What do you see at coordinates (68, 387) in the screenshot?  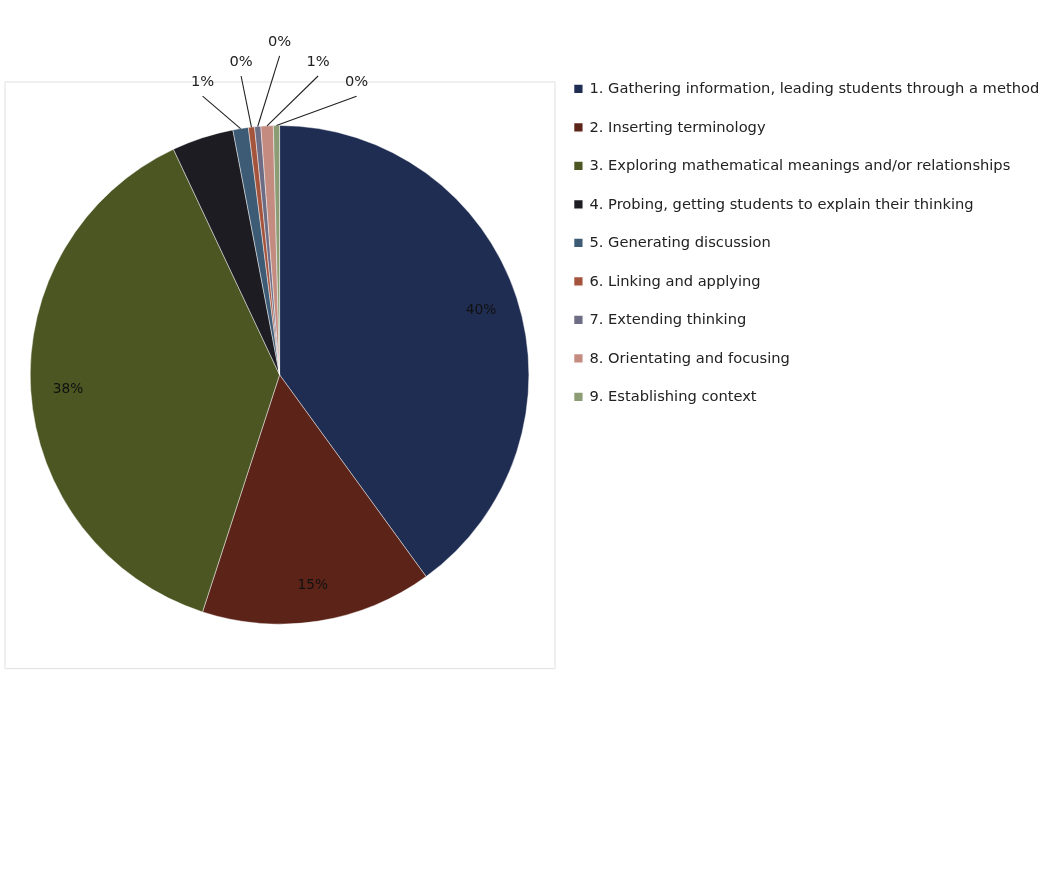 I see `data-label: 38%` at bounding box center [68, 387].